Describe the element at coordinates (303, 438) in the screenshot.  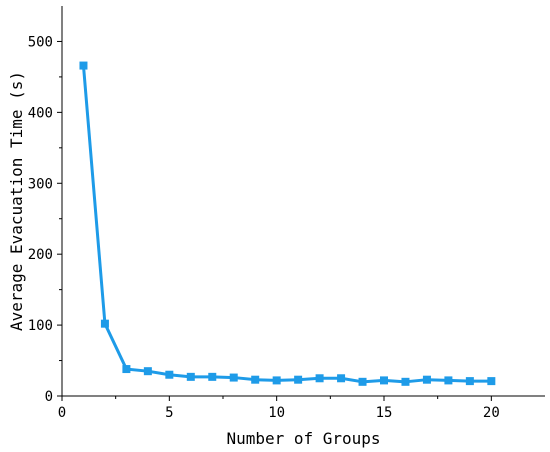
I see `x-axis-title: Number of Groups` at that location.